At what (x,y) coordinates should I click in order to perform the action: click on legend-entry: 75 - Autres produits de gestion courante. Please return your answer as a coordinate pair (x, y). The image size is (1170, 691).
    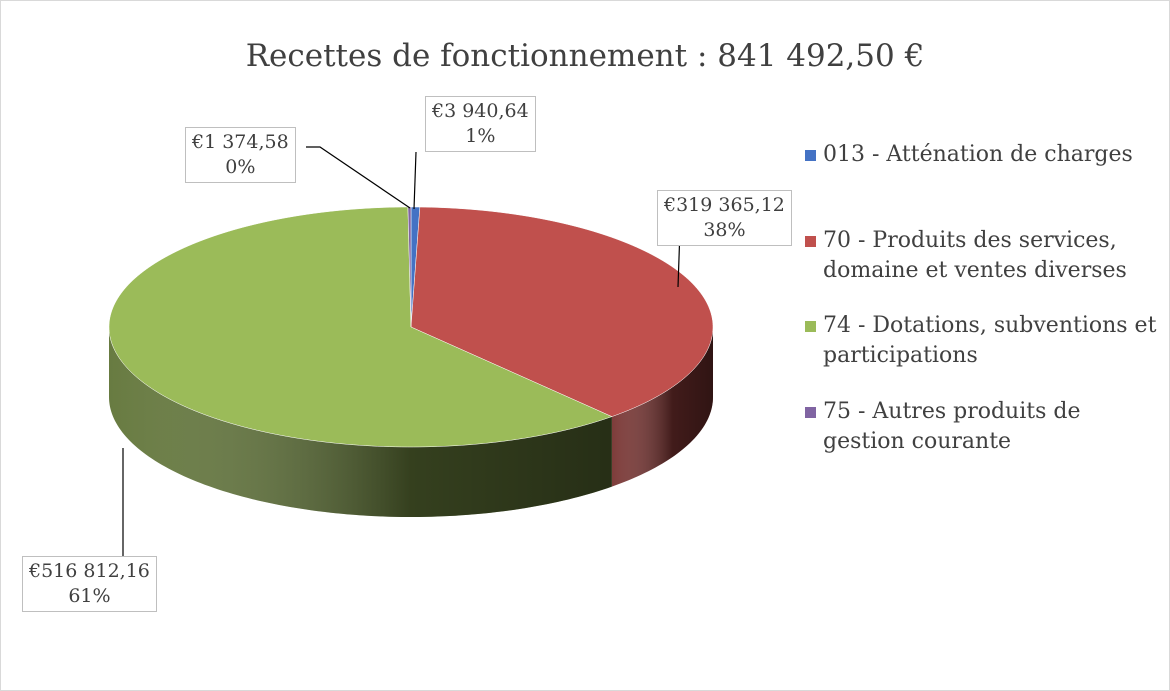
    Looking at the image, I should click on (985, 427).